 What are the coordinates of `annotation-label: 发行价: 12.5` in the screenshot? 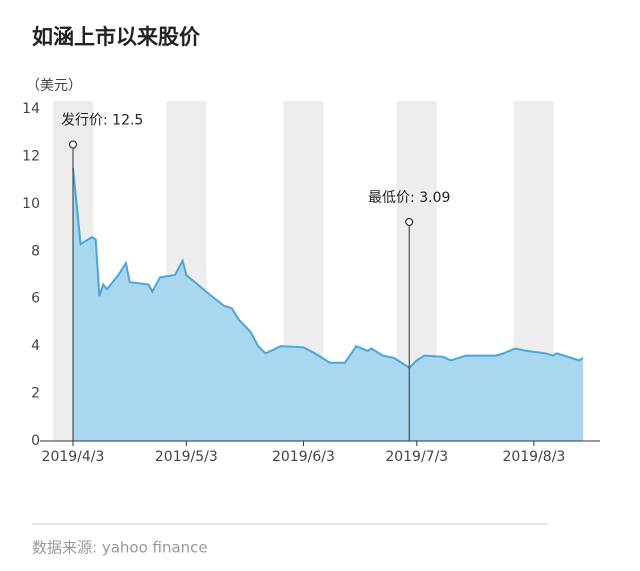 It's located at (102, 121).